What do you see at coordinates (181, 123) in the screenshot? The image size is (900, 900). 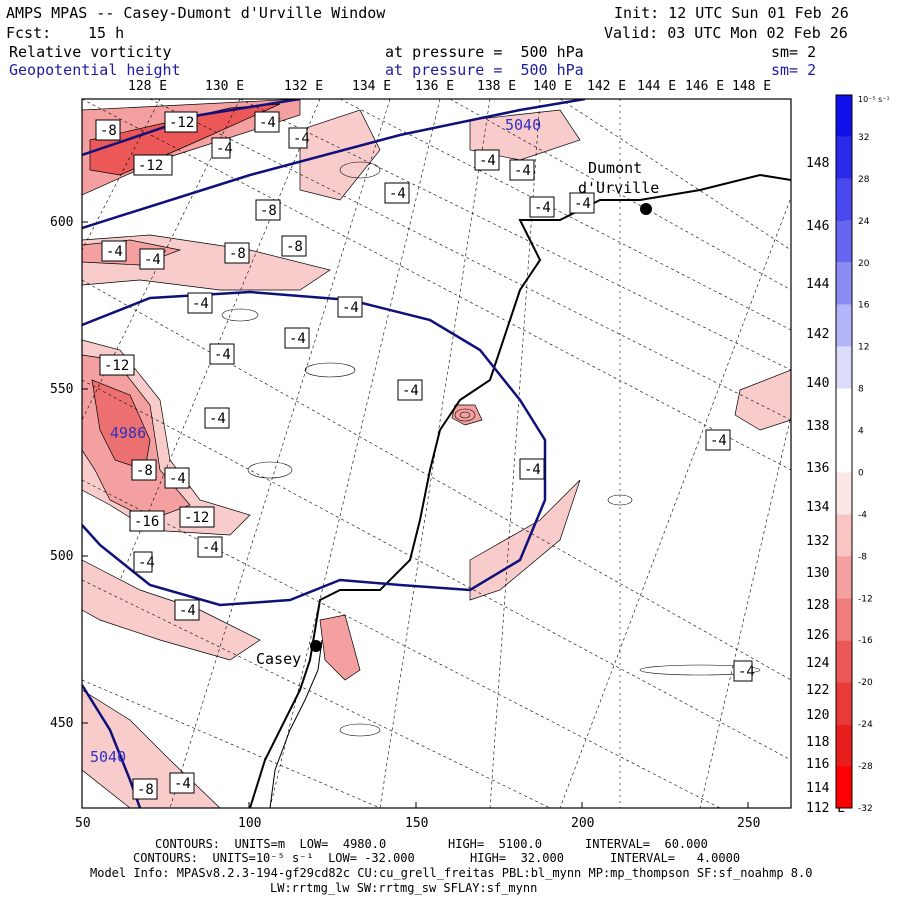 I see `vorticity-label: -12` at bounding box center [181, 123].